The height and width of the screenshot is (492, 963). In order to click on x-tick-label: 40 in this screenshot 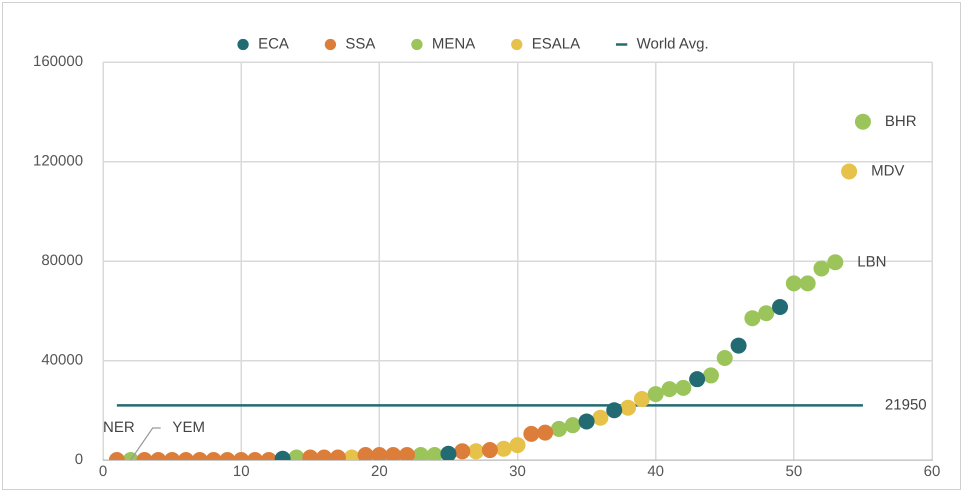, I will do `click(655, 471)`.